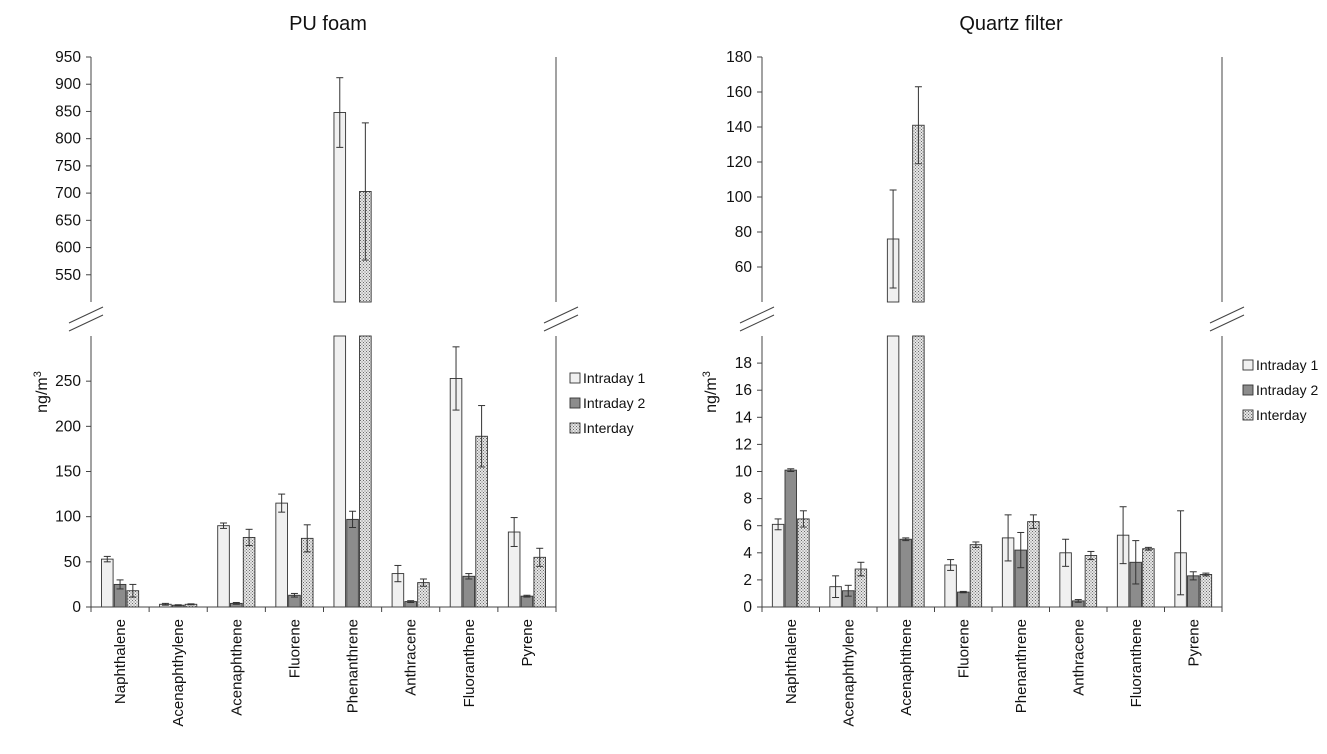 This screenshot has height=754, width=1327. What do you see at coordinates (68, 193) in the screenshot?
I see `y-tick-label: 700` at bounding box center [68, 193].